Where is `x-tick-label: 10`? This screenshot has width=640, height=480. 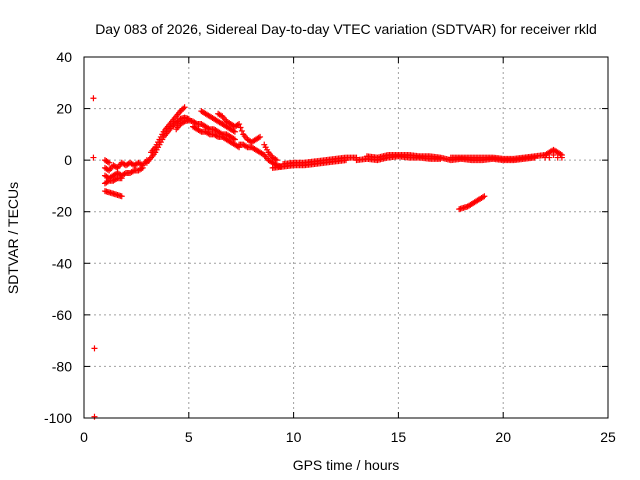
x-tick-label: 10 is located at coordinates (294, 437).